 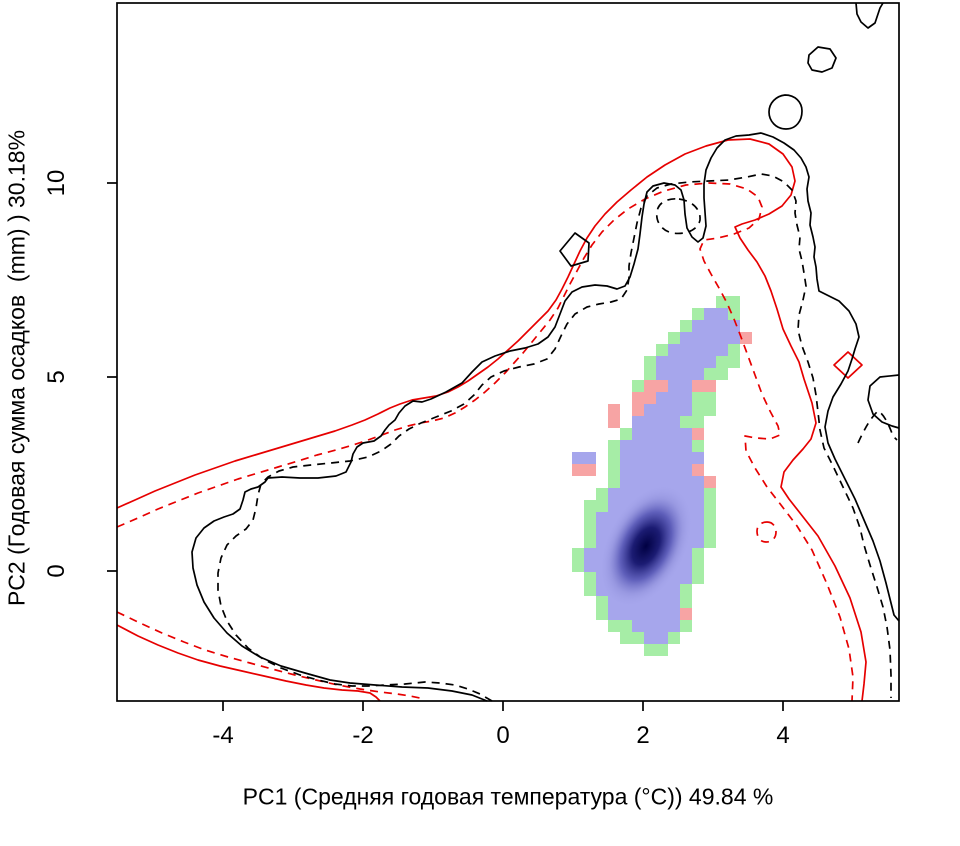 I want to click on x-tick-label: 4, so click(x=782, y=735).